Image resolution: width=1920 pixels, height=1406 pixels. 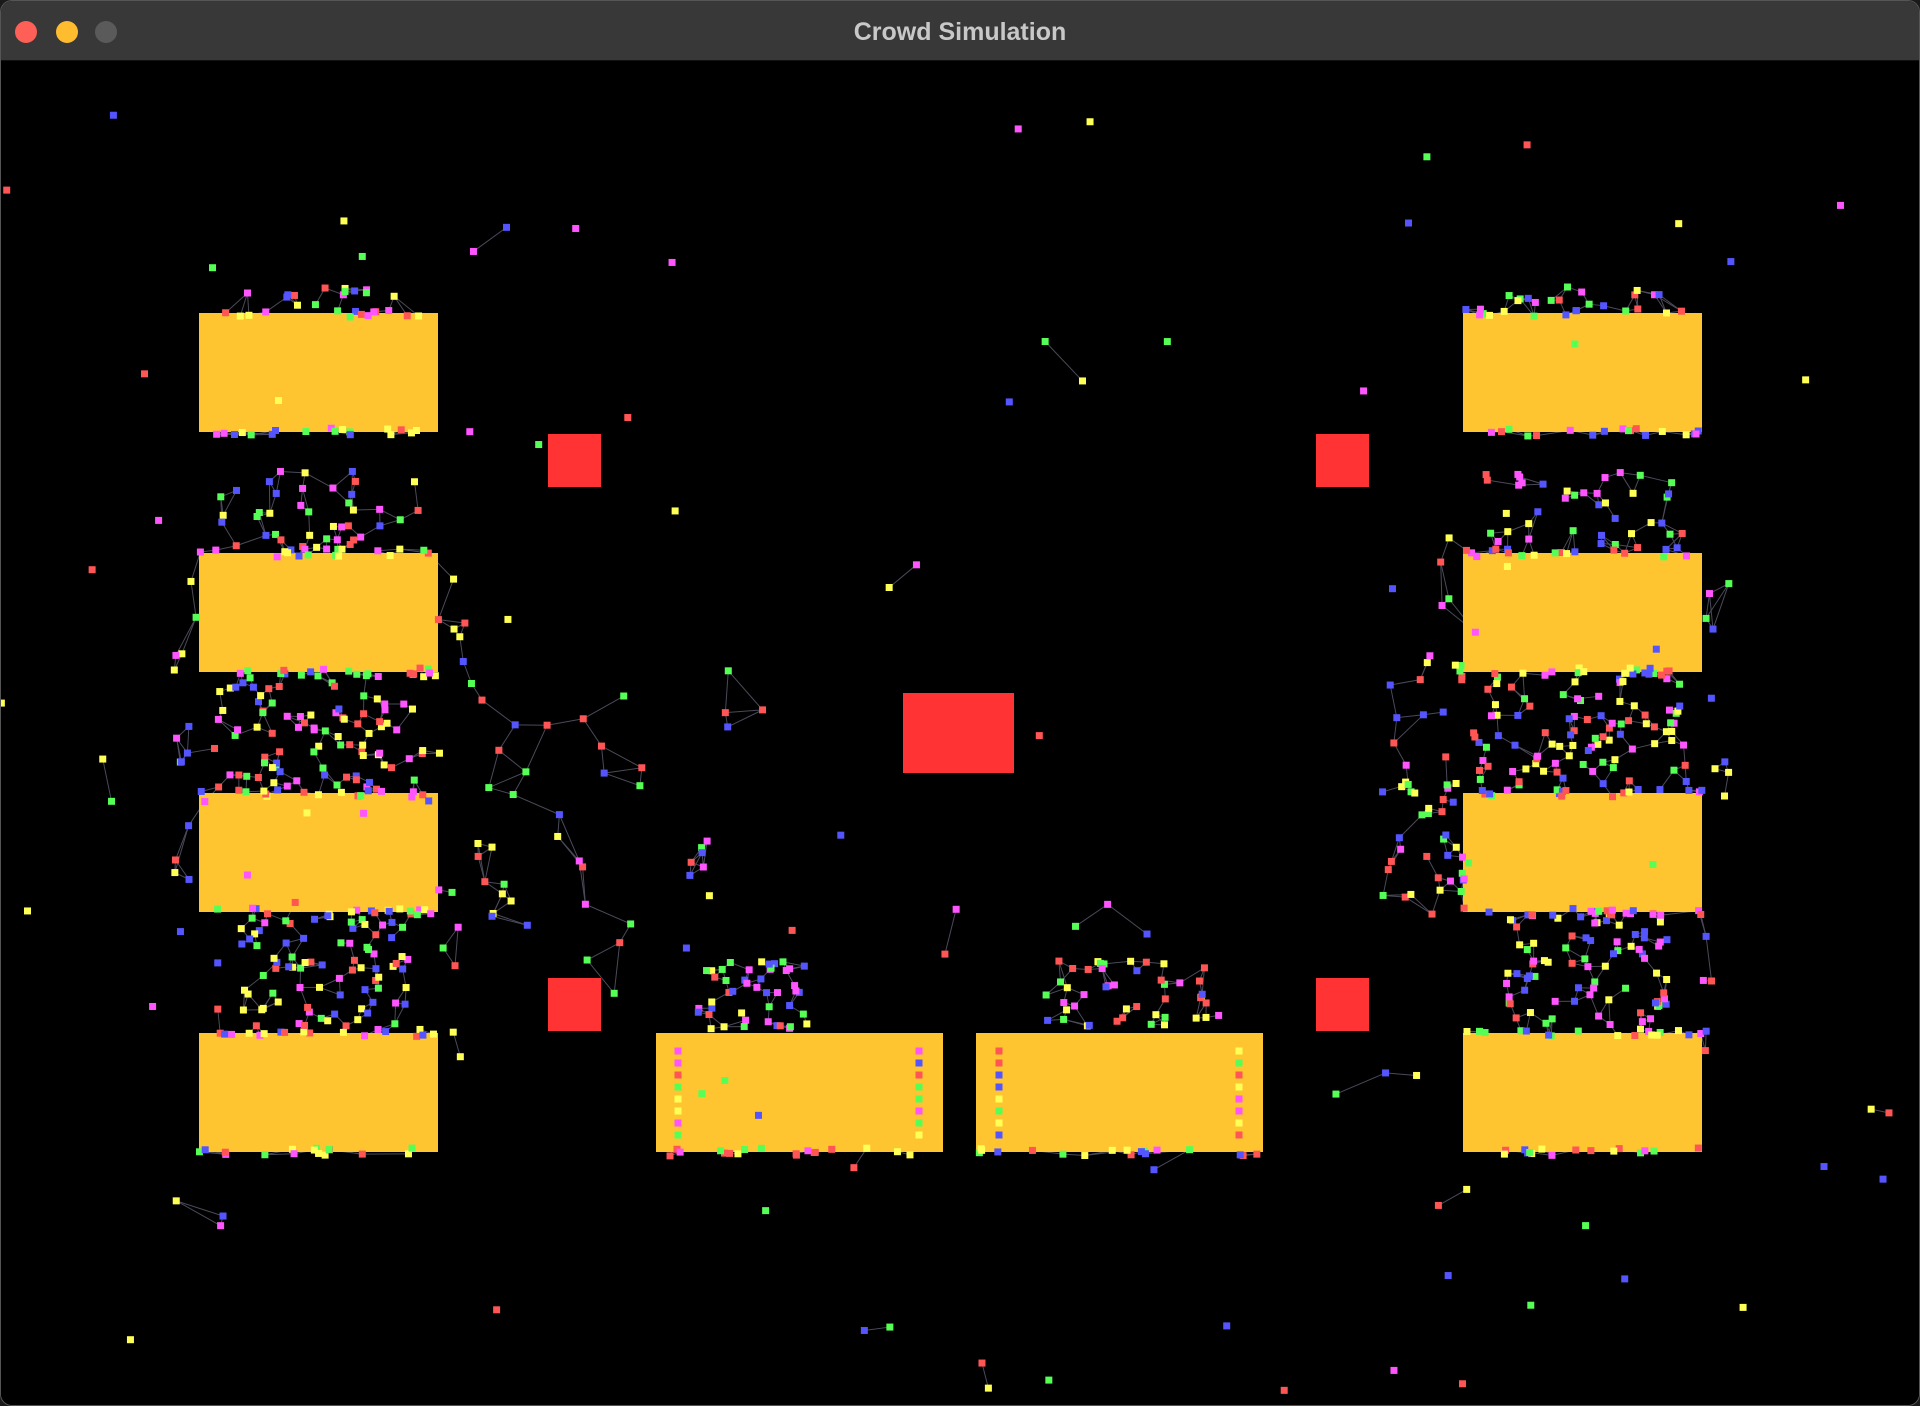 I want to click on close-button, so click(x=26, y=32).